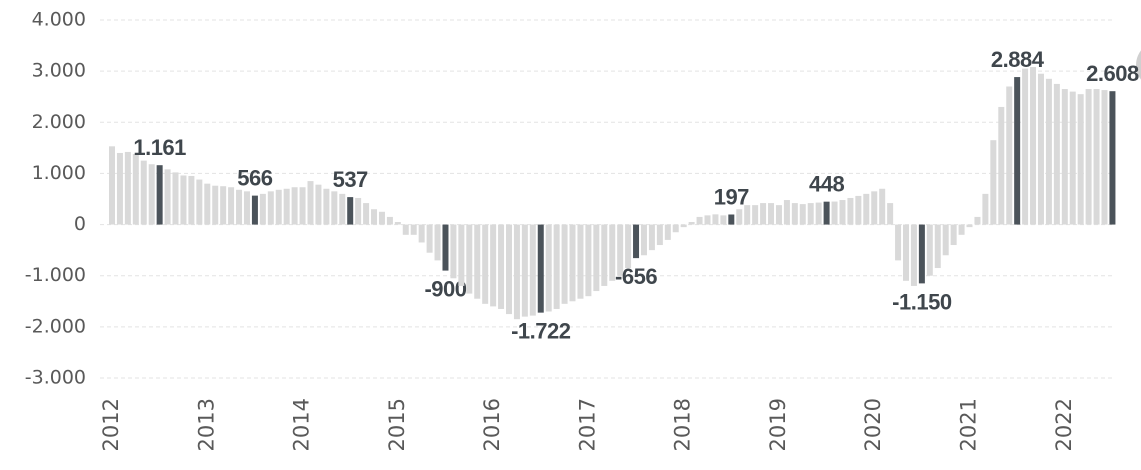 The image size is (1141, 470). What do you see at coordinates (80, 224) in the screenshot?
I see `y-tick-label: 0` at bounding box center [80, 224].